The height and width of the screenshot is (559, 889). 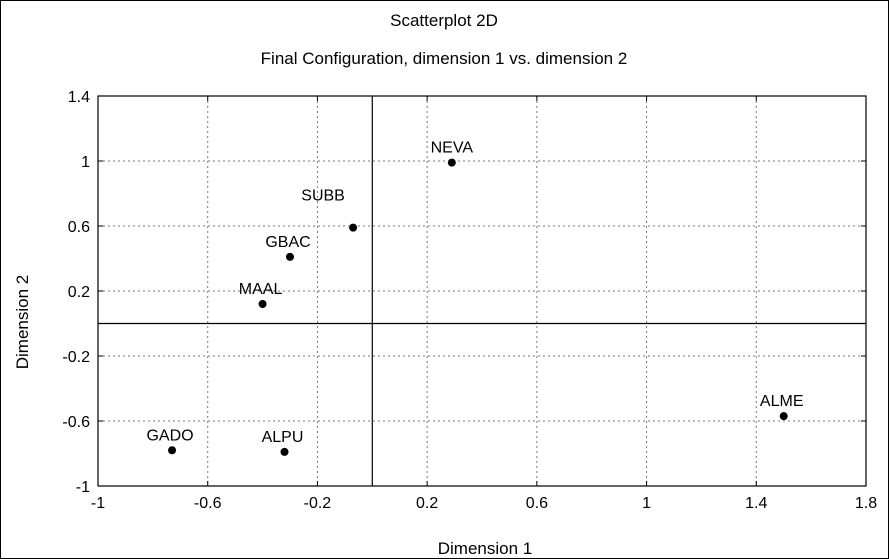 What do you see at coordinates (79, 97) in the screenshot?
I see `y-tick-label: 1.4` at bounding box center [79, 97].